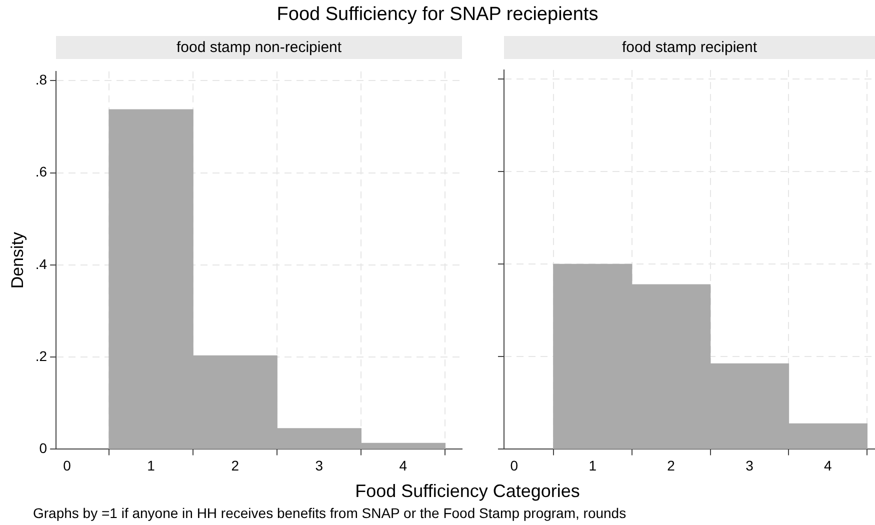 This screenshot has height=525, width=875. Describe the element at coordinates (43, 448) in the screenshot. I see `y-tick-label: 0` at that location.